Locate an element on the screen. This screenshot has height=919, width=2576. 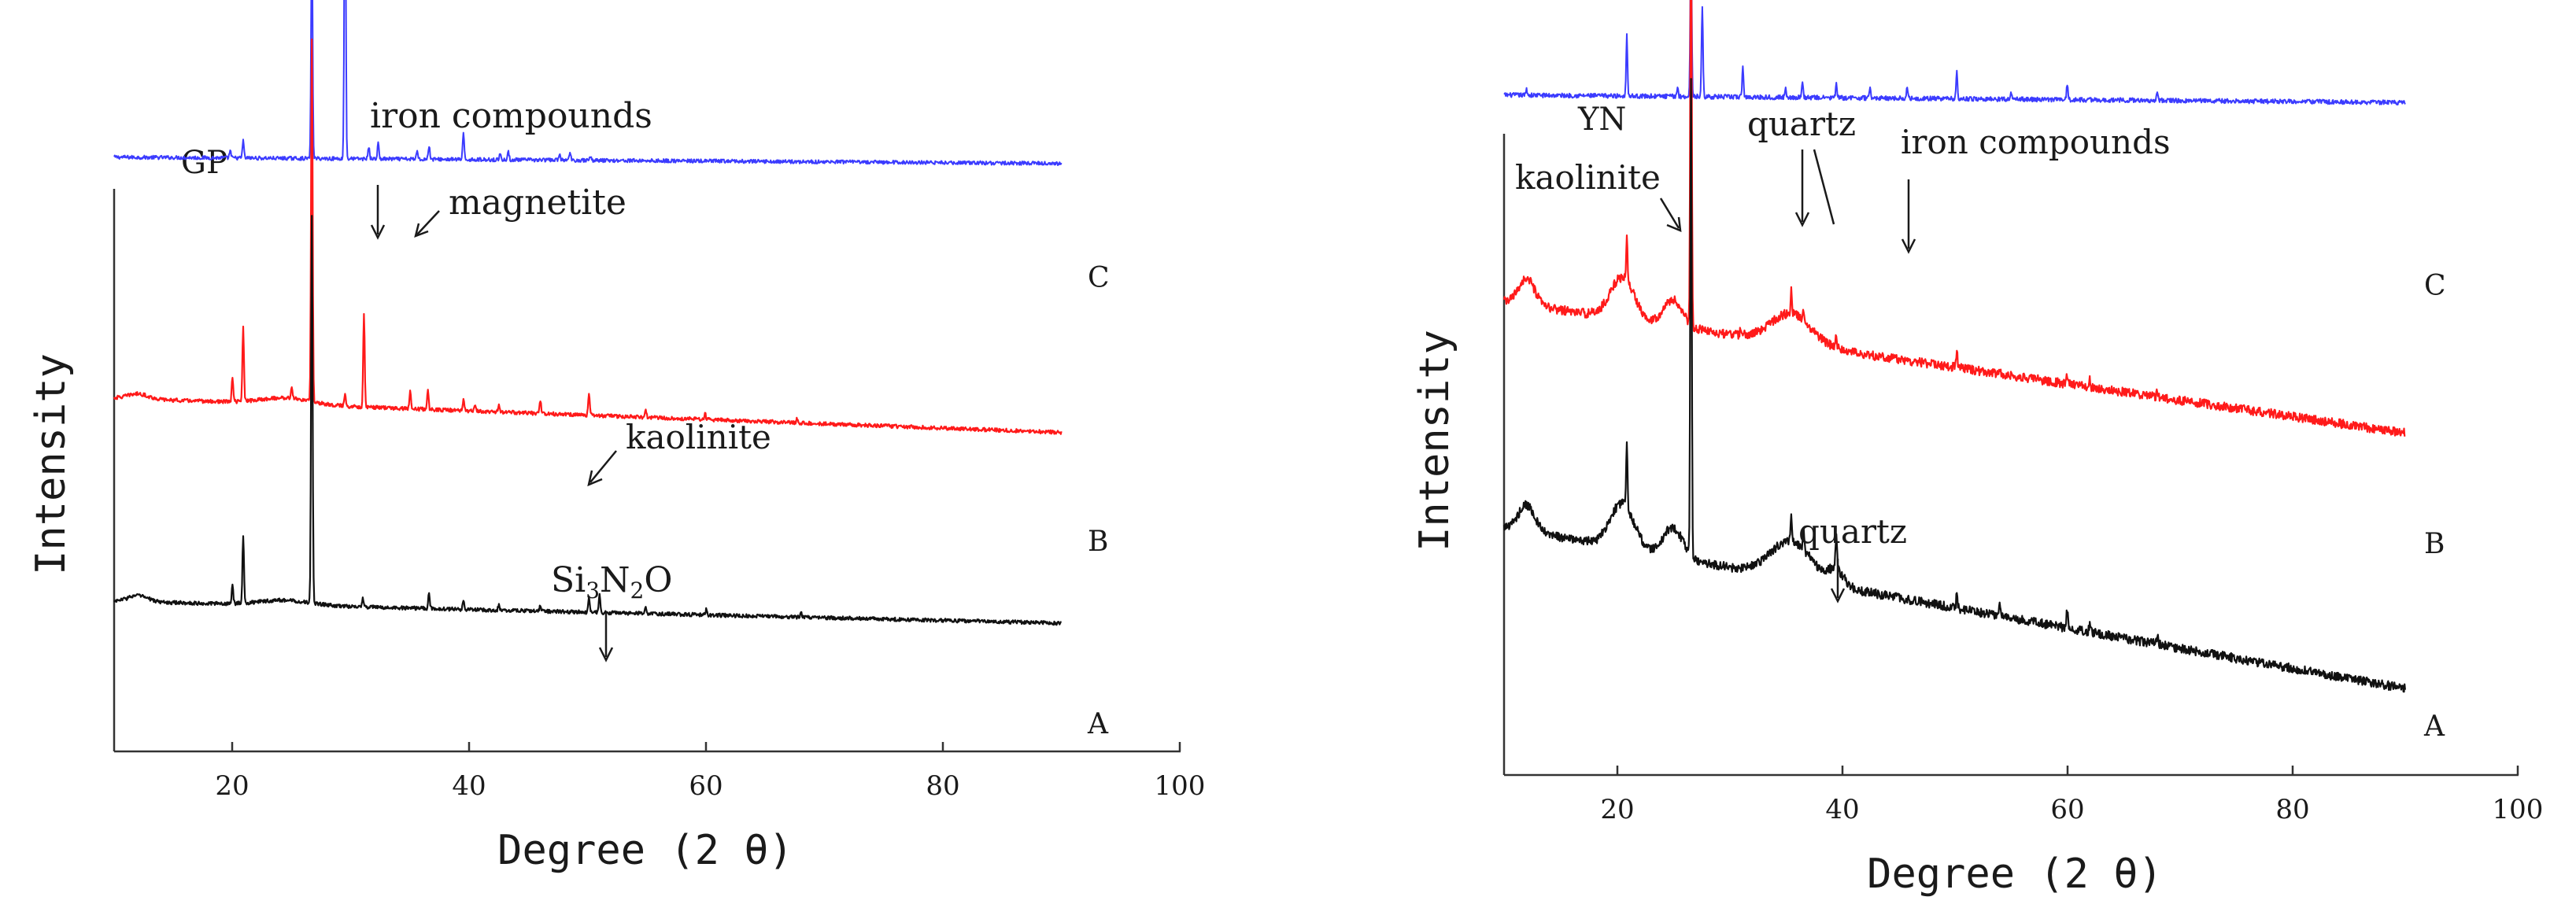
yn-arrowhead-iron-compounds is located at coordinates (1908, 246).